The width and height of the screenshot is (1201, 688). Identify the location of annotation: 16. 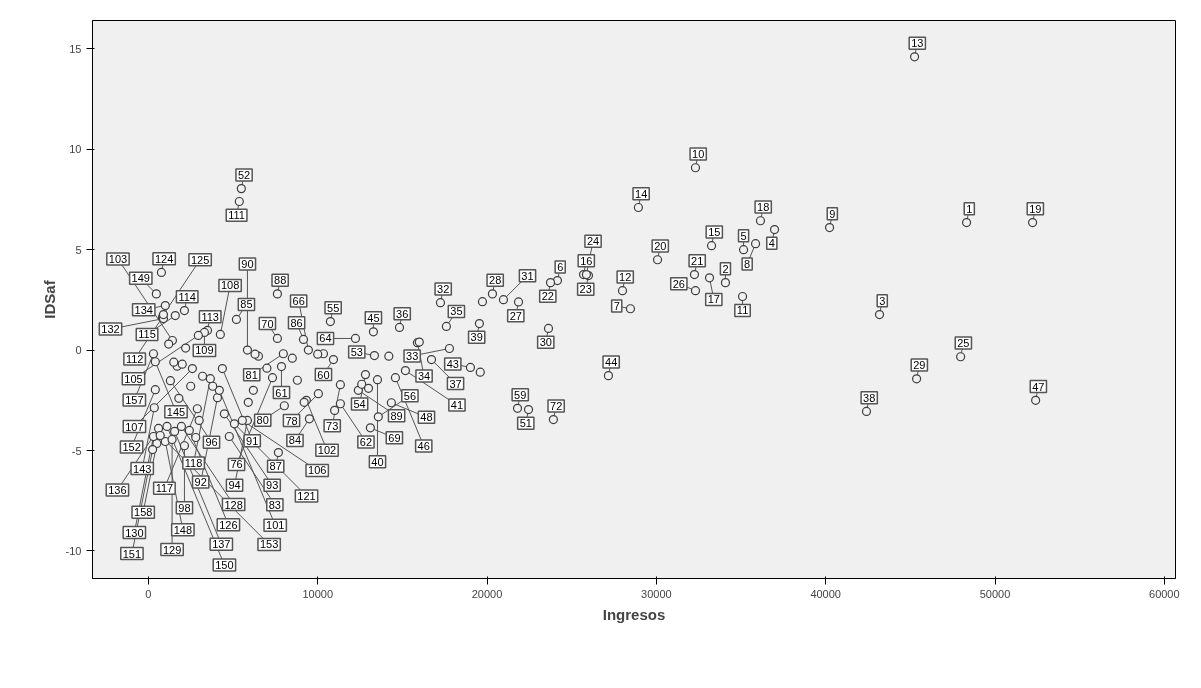
(586, 260).